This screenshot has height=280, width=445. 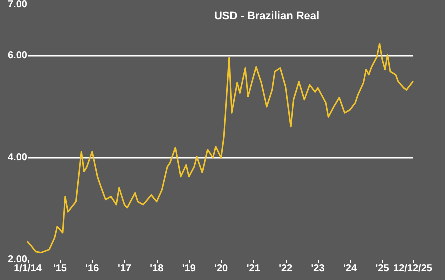 What do you see at coordinates (157, 269) in the screenshot?
I see `x-tick-label: '18` at bounding box center [157, 269].